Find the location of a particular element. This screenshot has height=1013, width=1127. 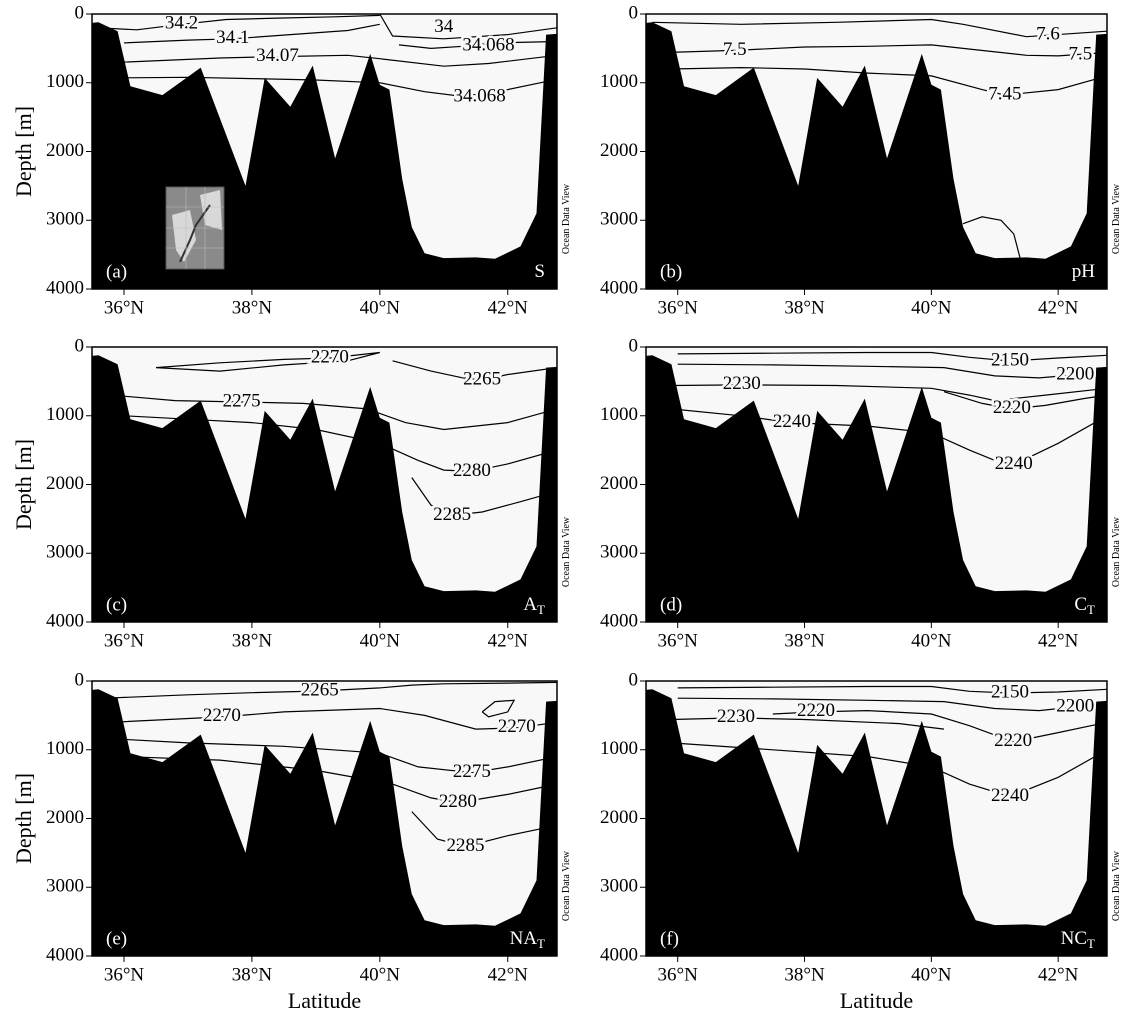

panel-letter: (e) is located at coordinates (116, 938).